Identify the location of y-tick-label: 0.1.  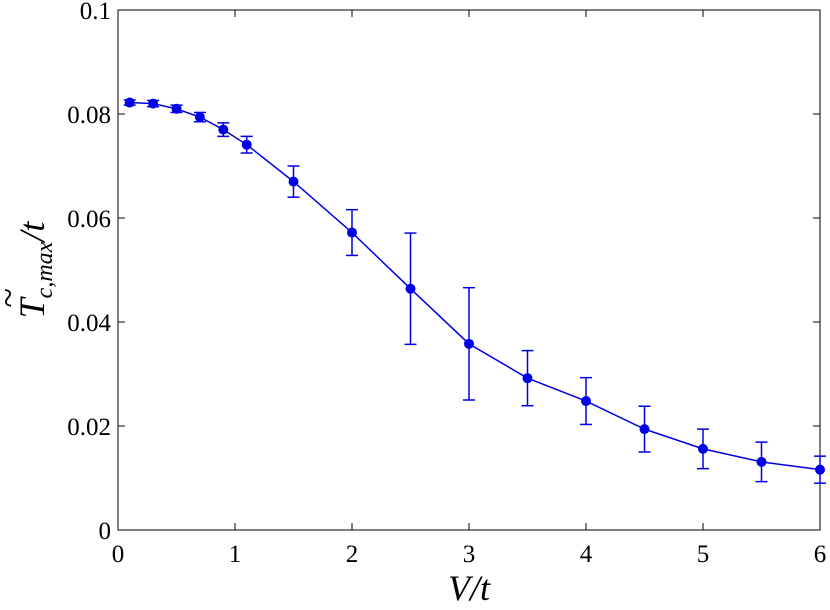
(95, 12).